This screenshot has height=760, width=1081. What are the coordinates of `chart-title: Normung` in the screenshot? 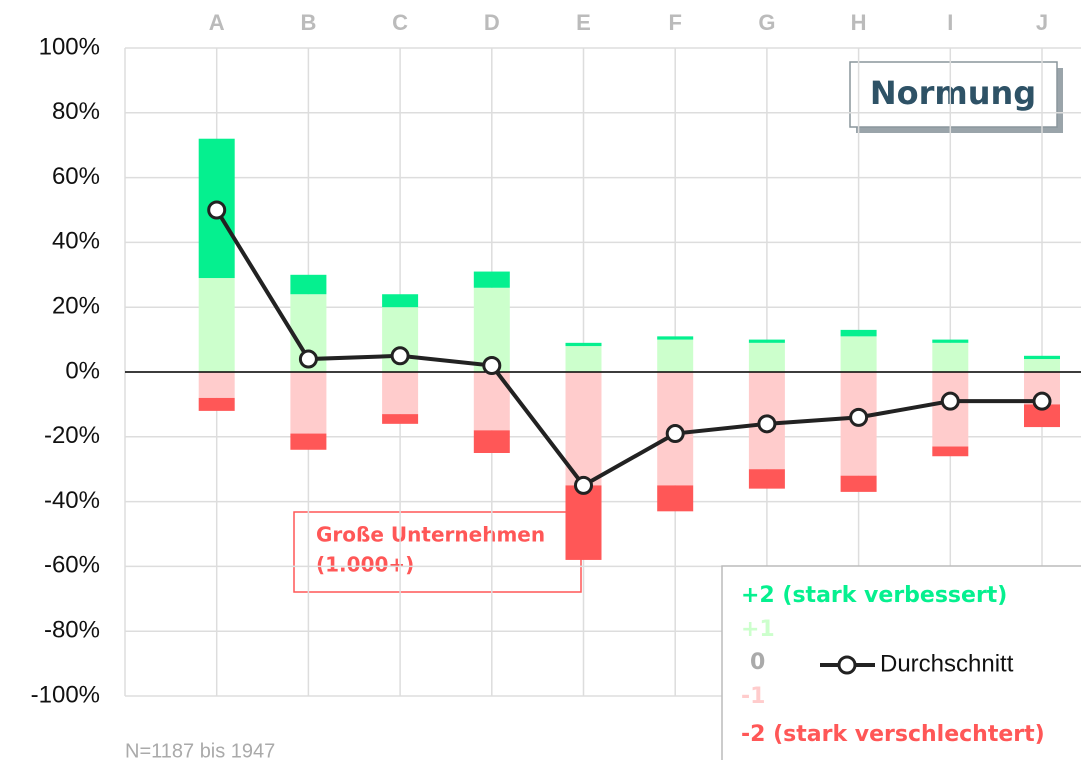 It's located at (953, 93).